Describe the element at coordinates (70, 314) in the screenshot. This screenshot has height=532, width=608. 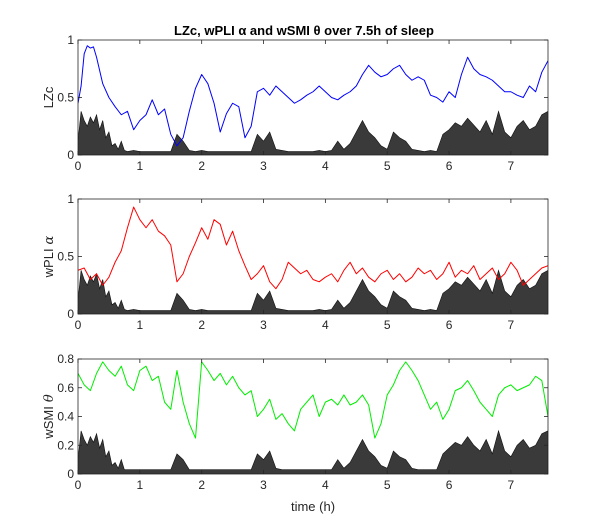
I see `wpli-alpha-y-tick-label: 0` at that location.